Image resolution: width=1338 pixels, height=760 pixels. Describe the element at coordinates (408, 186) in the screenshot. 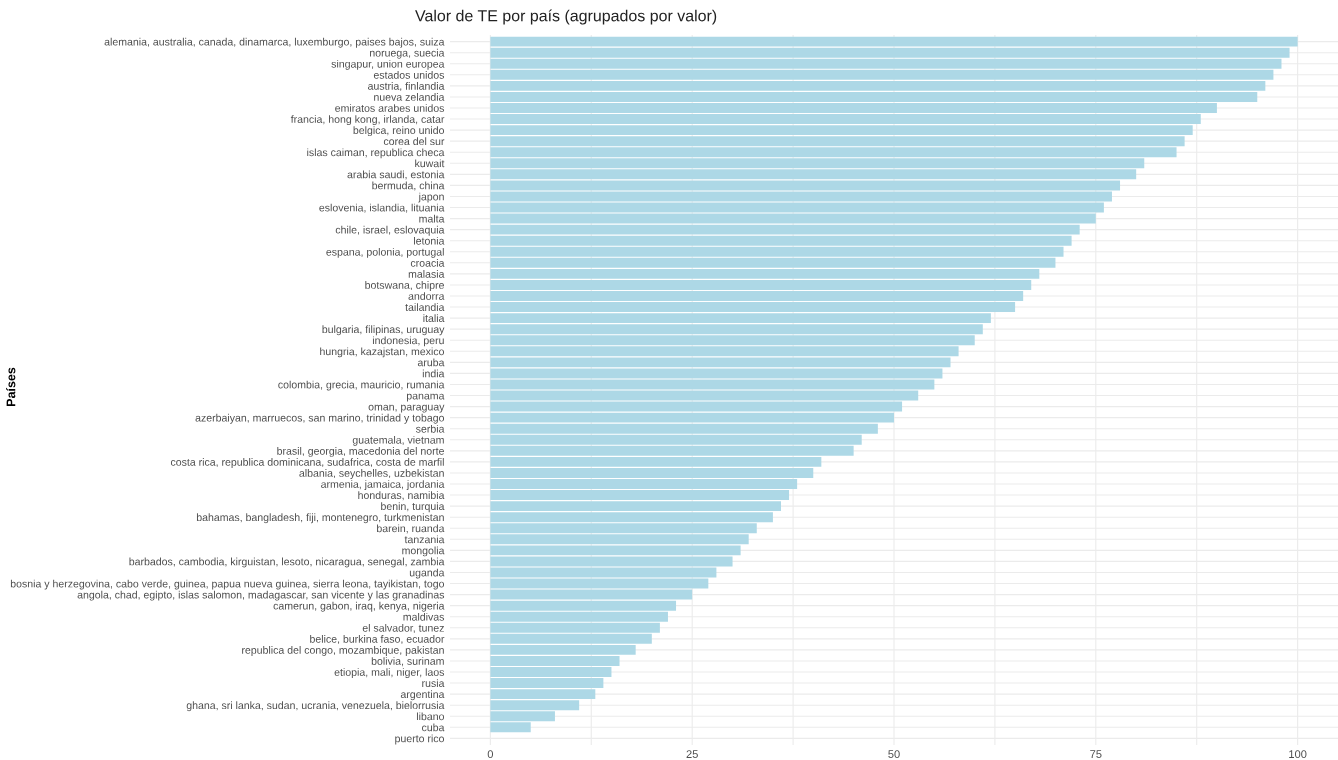

I see `y-tick-label: bermuda, china` at that location.